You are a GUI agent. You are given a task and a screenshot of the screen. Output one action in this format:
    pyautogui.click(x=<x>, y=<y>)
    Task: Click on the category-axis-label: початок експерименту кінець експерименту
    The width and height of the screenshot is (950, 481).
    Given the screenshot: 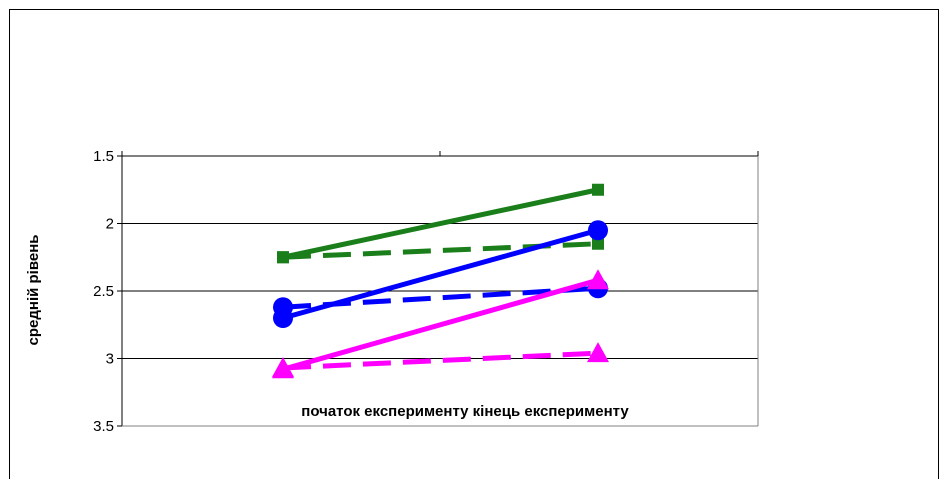 What is the action you would take?
    pyautogui.click(x=465, y=411)
    